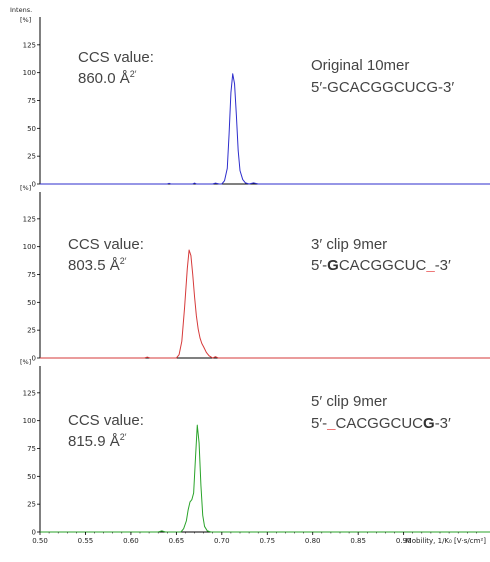  I want to click on ccs-value: 803.5 Å2′, so click(97, 265).